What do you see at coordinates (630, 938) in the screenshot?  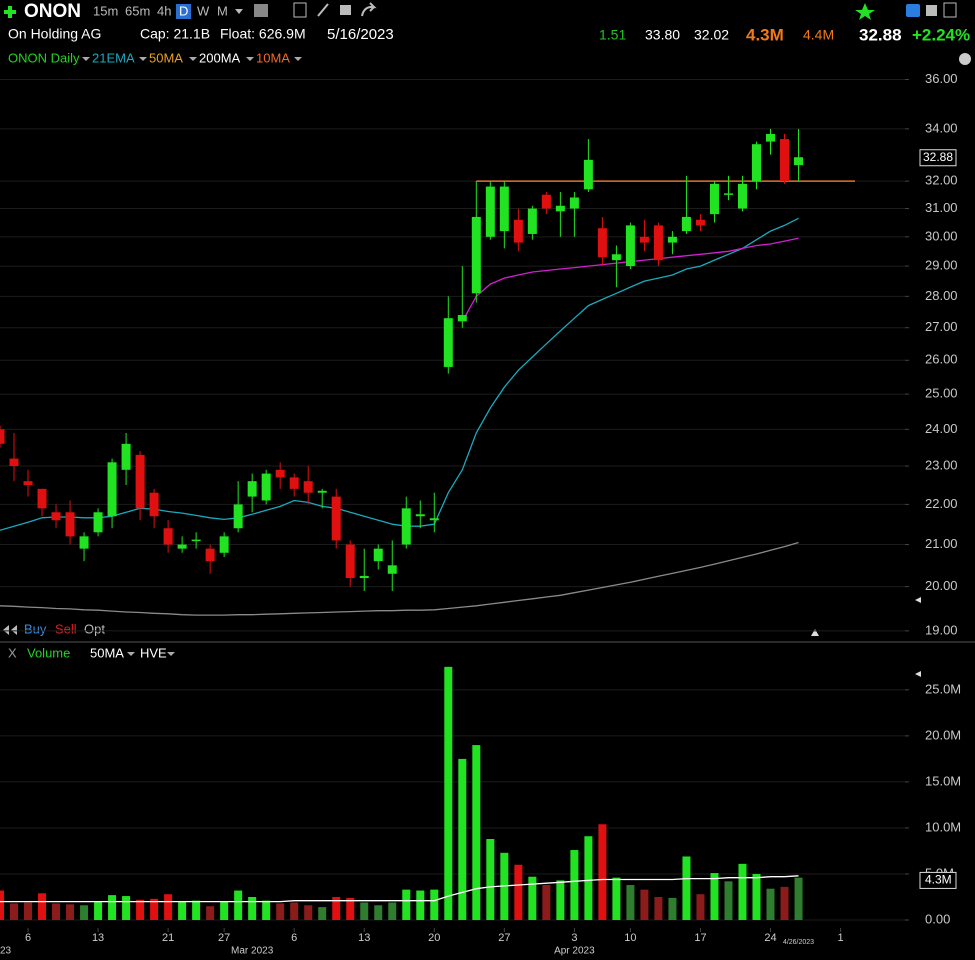 I see `x-tick-label: 10` at bounding box center [630, 938].